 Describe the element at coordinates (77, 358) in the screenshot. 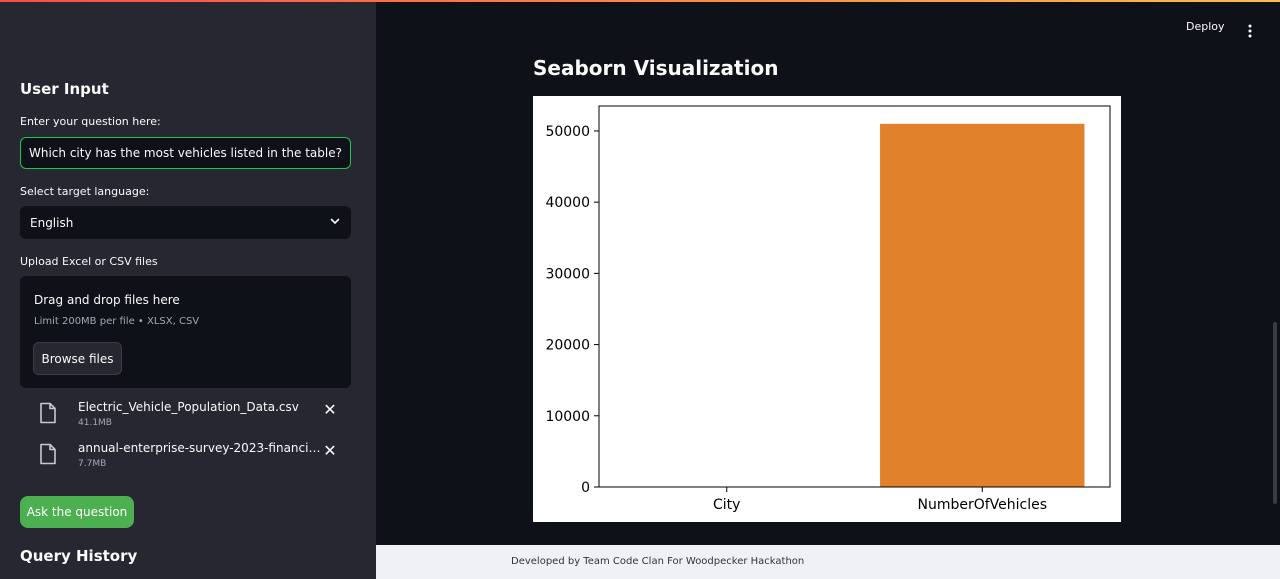

I see `browse-files-button: Browse files` at that location.